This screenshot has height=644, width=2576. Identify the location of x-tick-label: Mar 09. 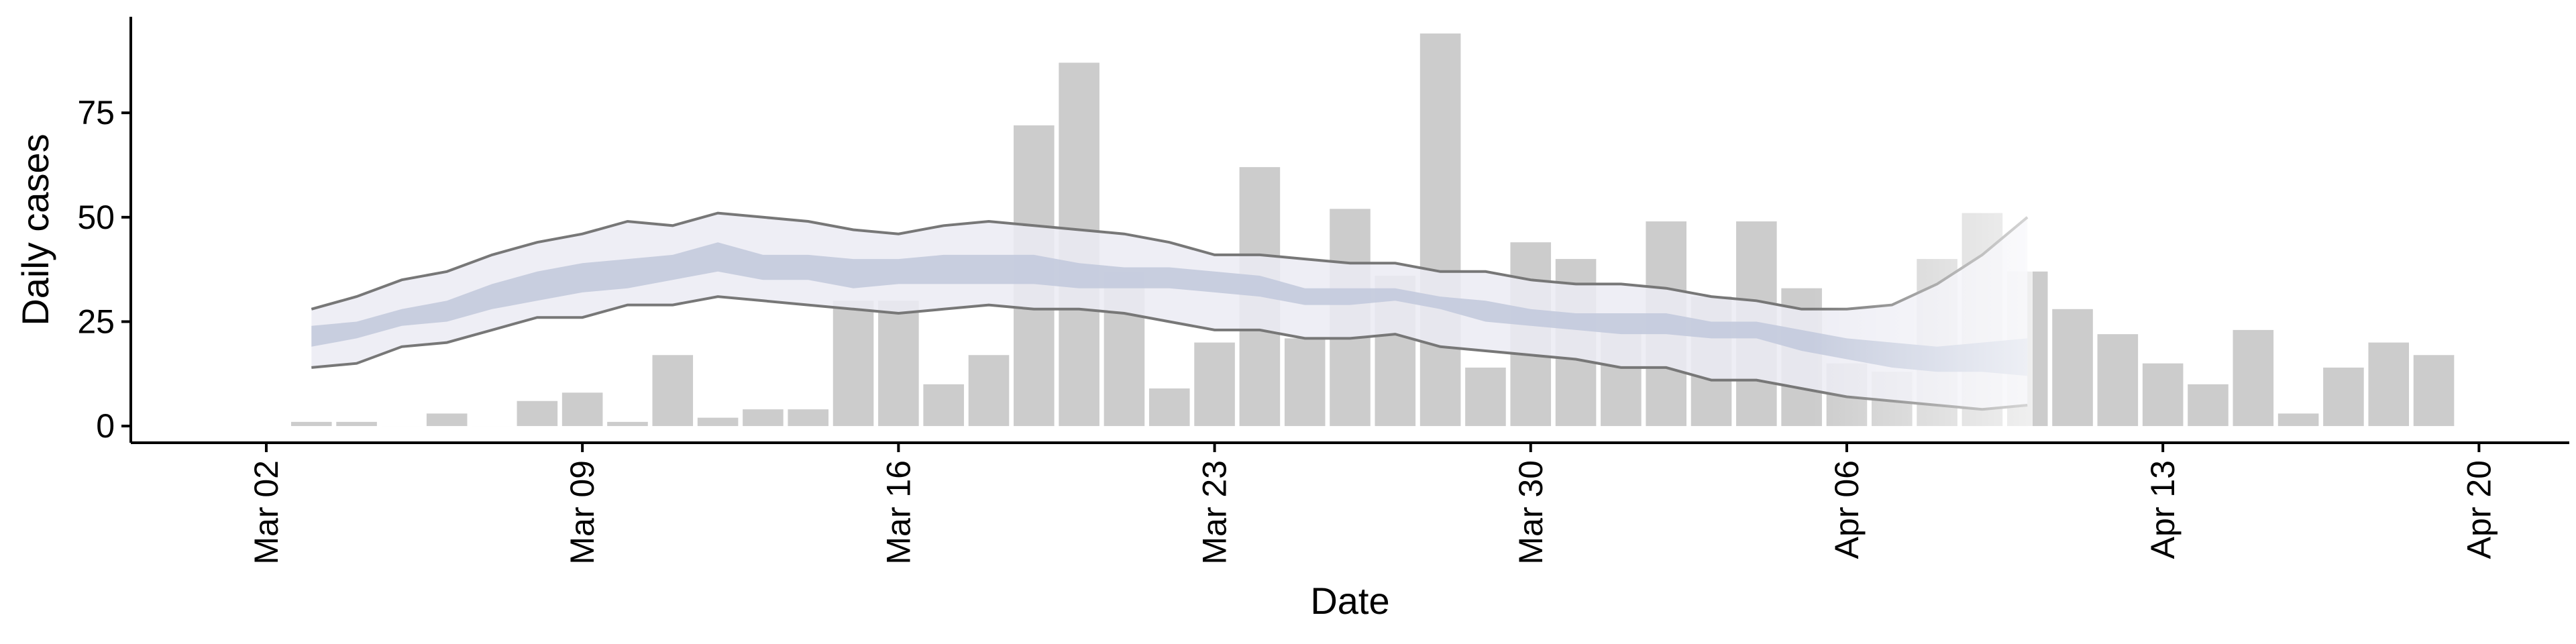
(582, 512).